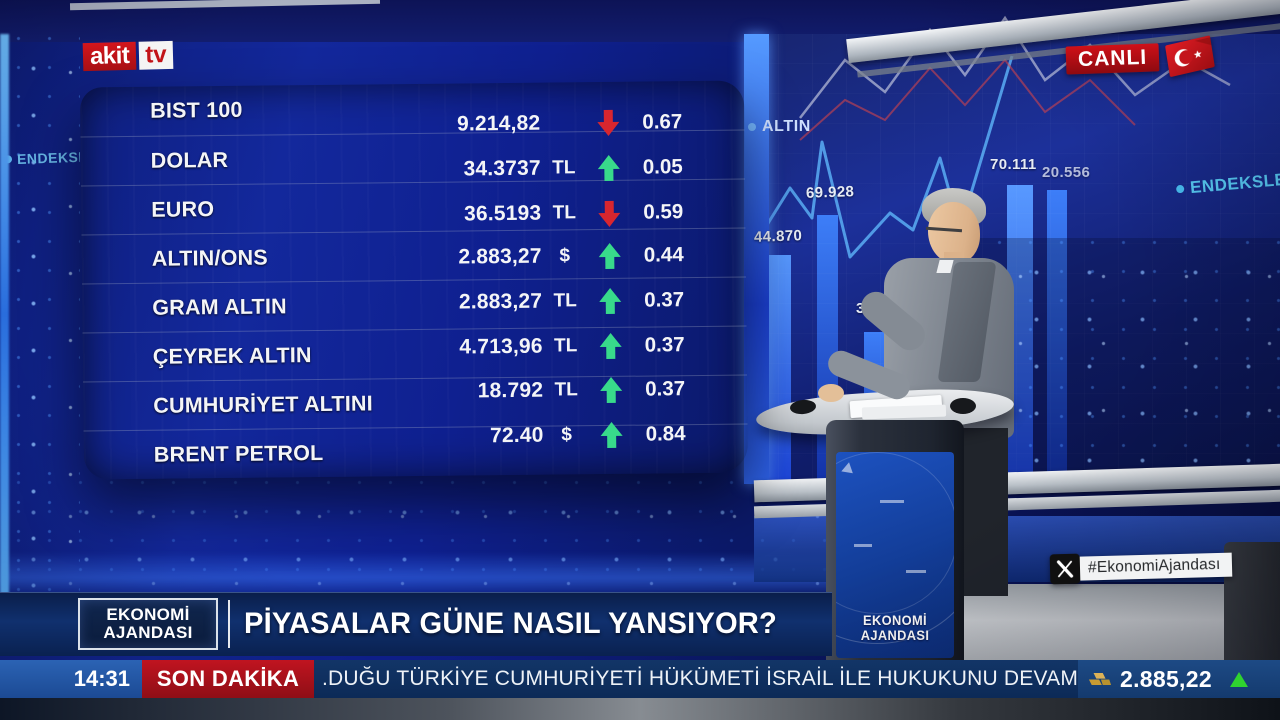  Describe the element at coordinates (232, 355) in the screenshot. I see `instrument-label: ÇEYREK ALTIN` at that location.